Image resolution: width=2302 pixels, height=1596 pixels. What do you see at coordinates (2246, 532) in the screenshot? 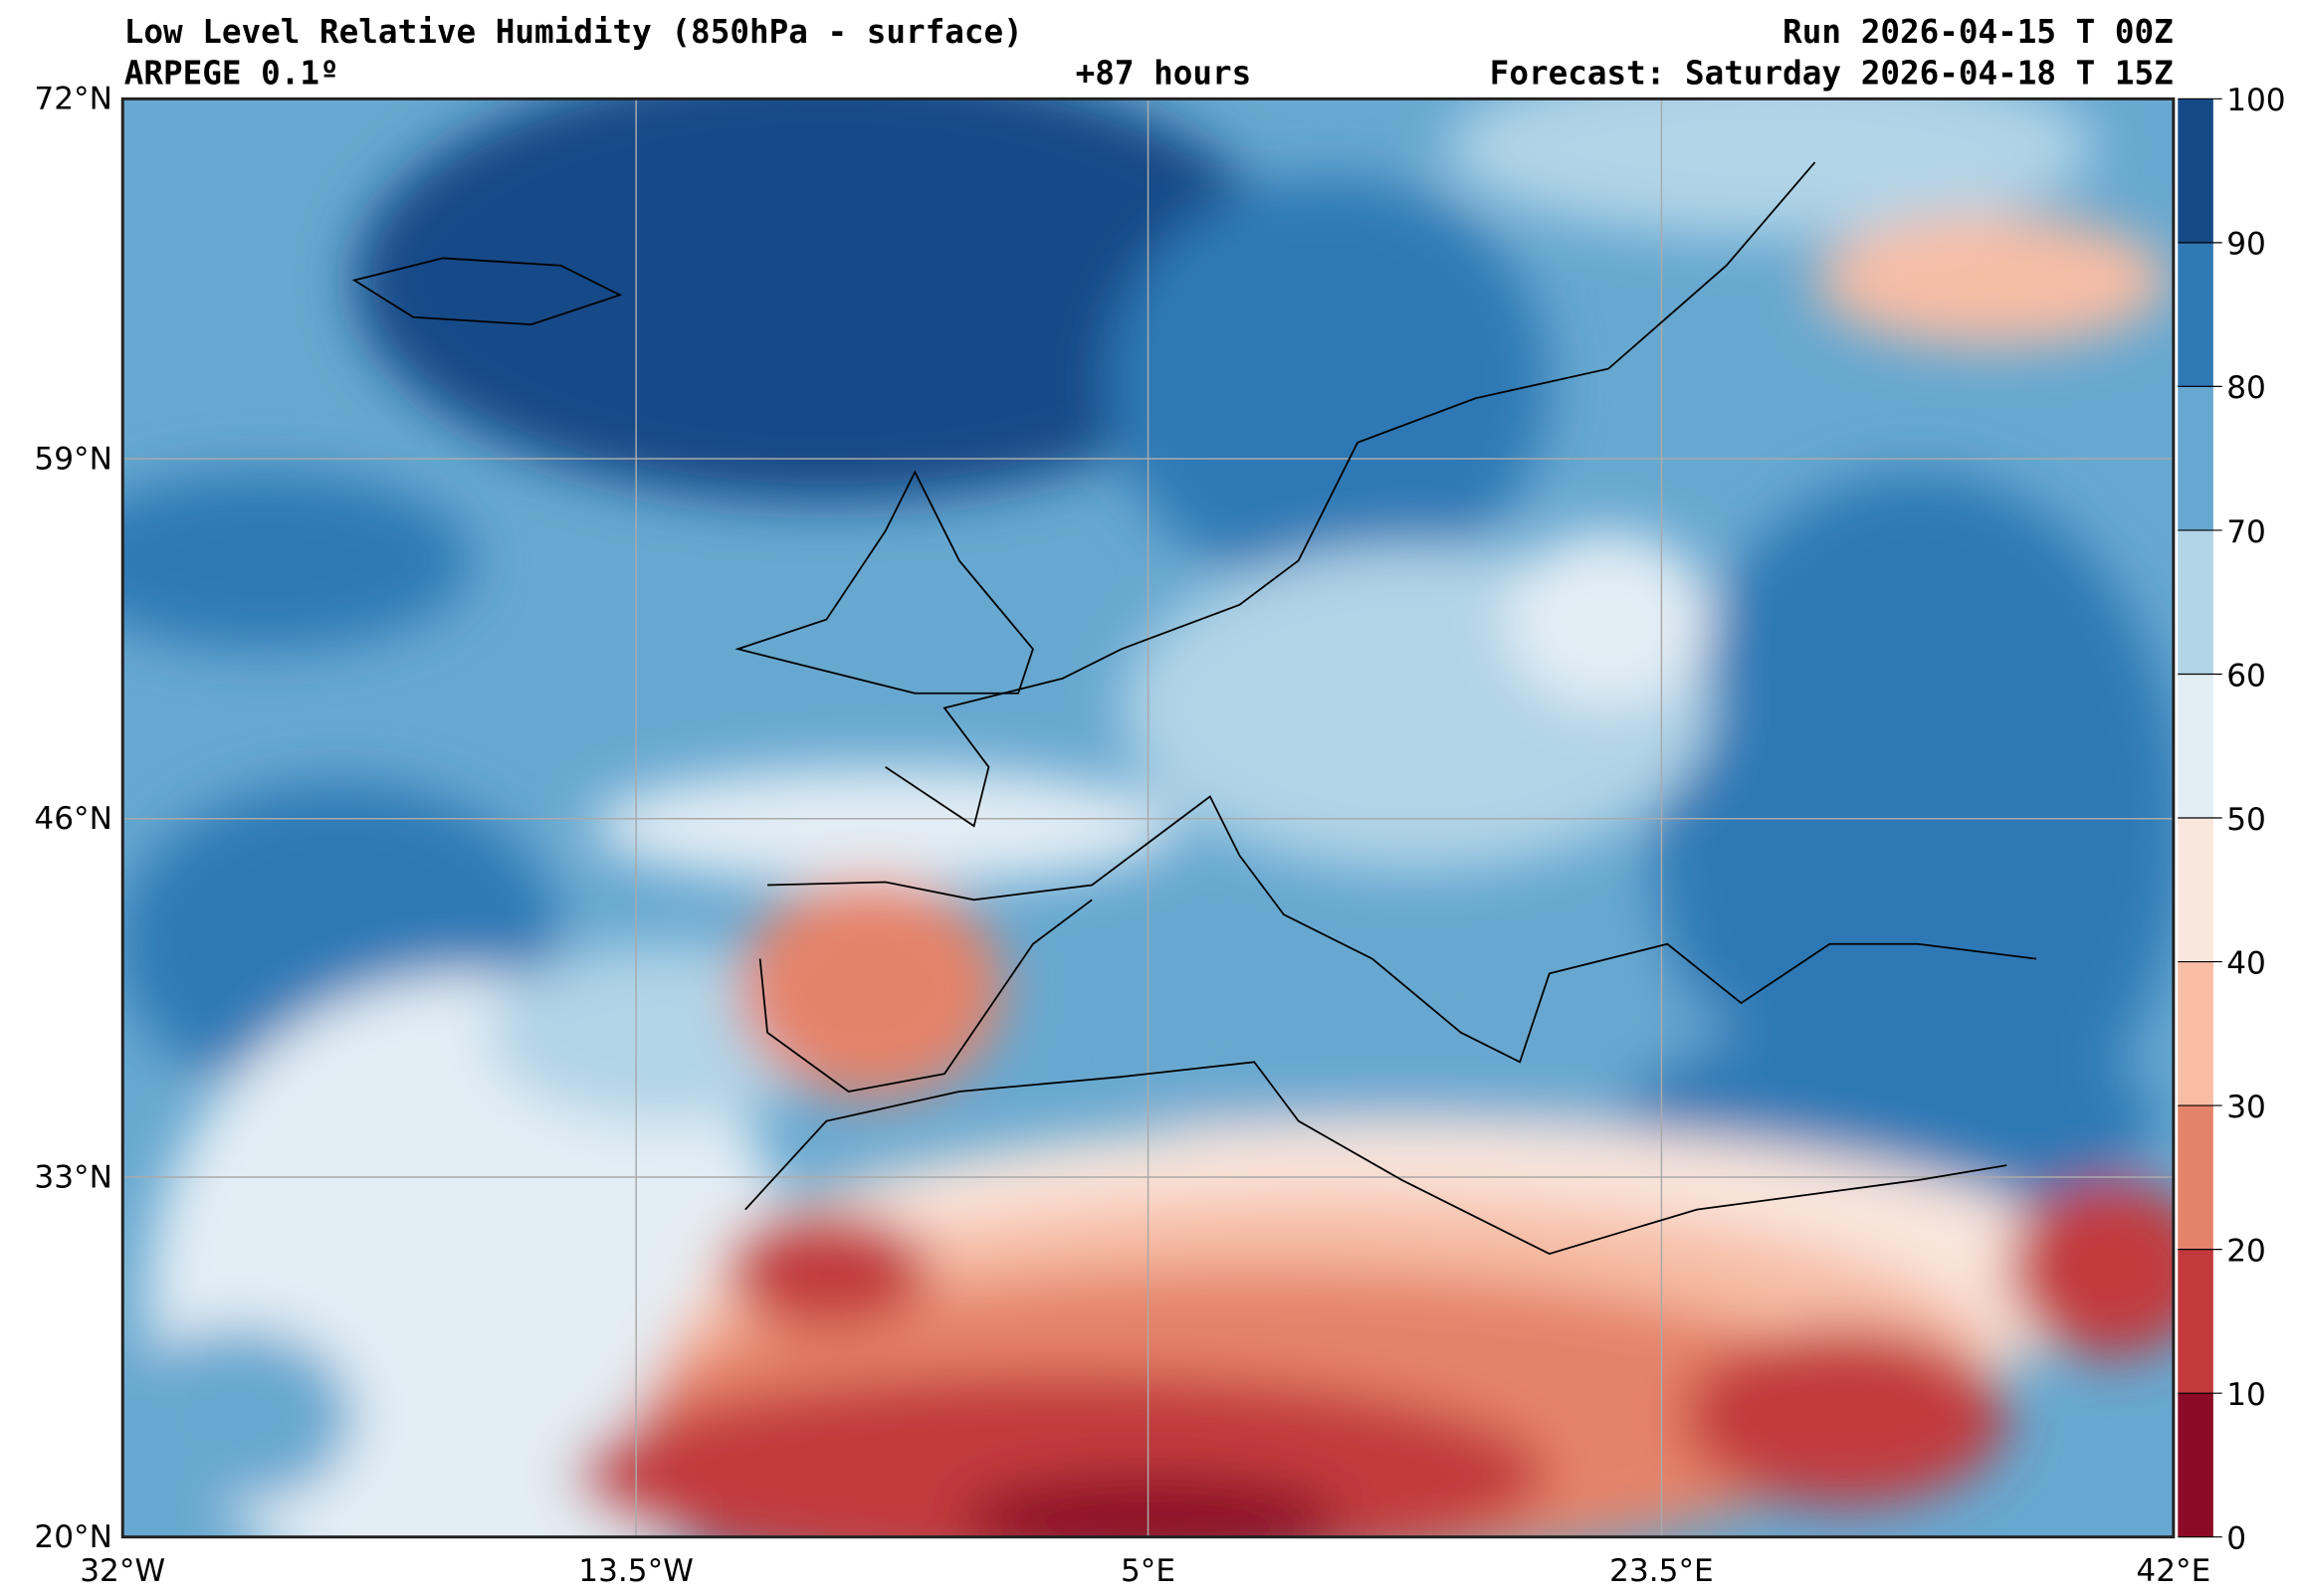
I see `colorbar-label: 70` at bounding box center [2246, 532].